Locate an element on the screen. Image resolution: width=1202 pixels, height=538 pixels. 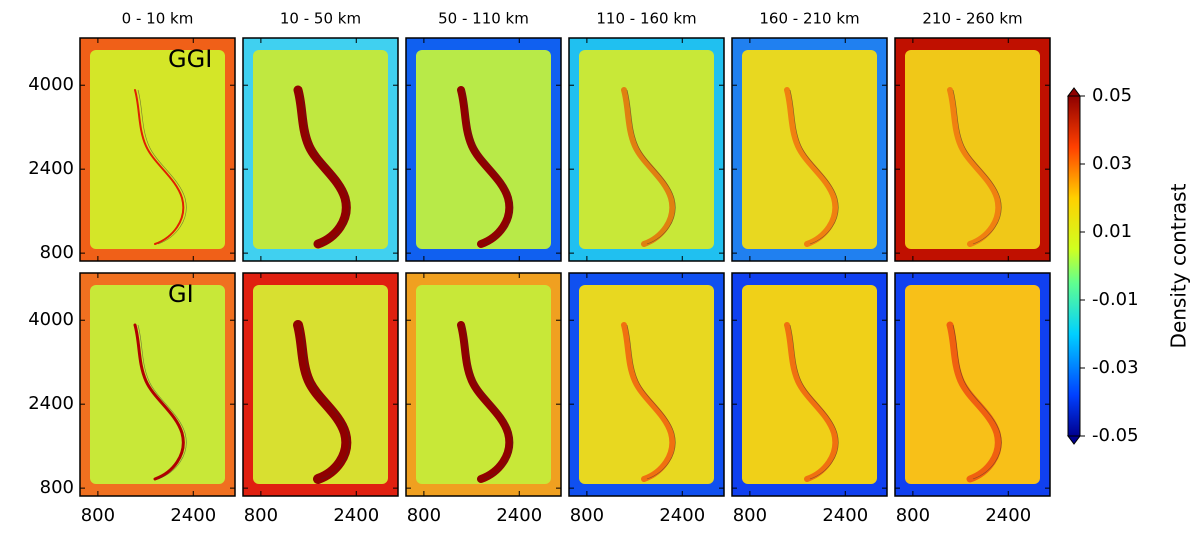
column-title: 50 - 110 km is located at coordinates (483, 19).